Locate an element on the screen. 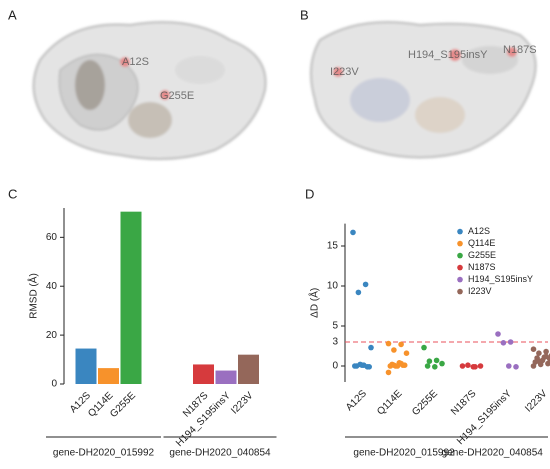 This screenshot has width=550, height=469. annotation: H194_S195insY is located at coordinates (448, 55).